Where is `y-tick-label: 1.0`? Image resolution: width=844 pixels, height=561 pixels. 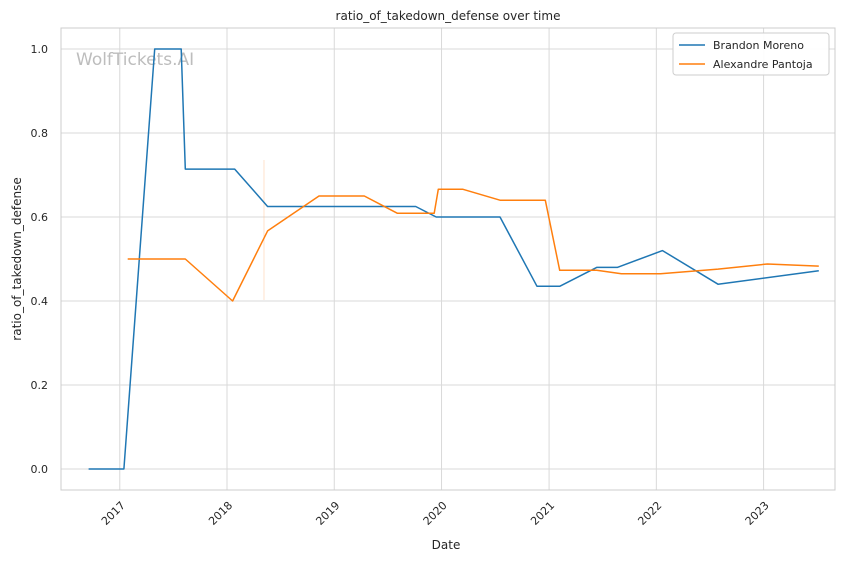
y-tick-label: 1.0 is located at coordinates (40, 49).